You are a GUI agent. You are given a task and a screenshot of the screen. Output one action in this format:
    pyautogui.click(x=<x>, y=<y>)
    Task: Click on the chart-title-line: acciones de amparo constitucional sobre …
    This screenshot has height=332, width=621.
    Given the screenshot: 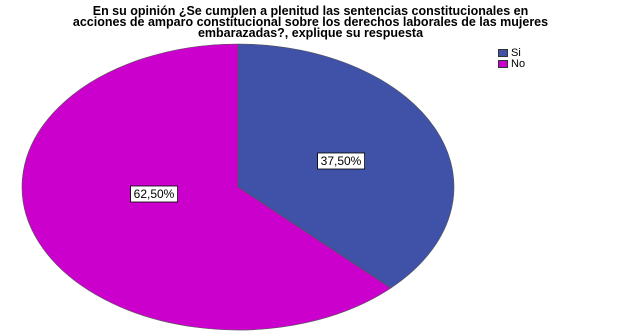 What is the action you would take?
    pyautogui.click(x=310, y=22)
    